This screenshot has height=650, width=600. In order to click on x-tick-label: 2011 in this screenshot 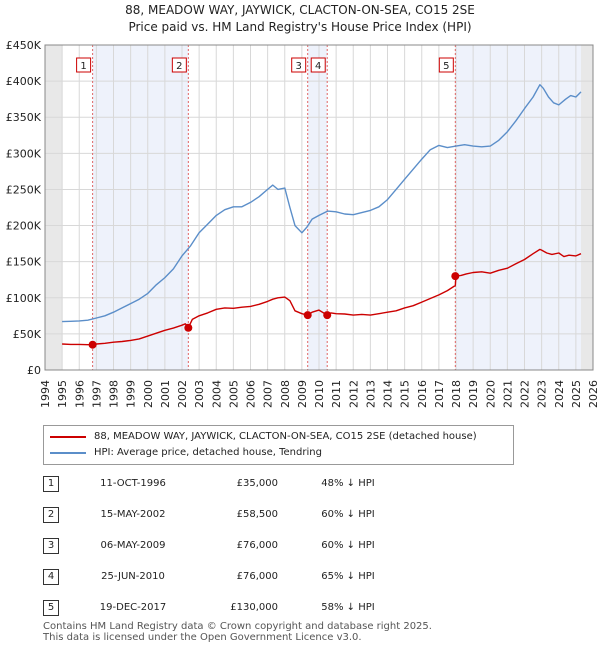, I will do `click(336, 394)`.